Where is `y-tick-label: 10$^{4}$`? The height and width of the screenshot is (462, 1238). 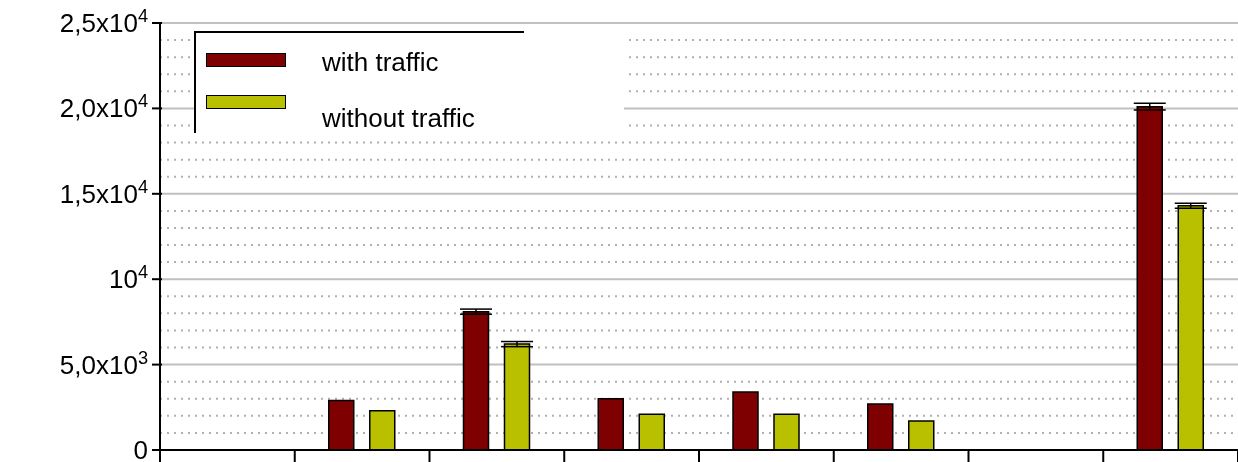
y-tick-label: 10$^{4}$ is located at coordinates (128, 278).